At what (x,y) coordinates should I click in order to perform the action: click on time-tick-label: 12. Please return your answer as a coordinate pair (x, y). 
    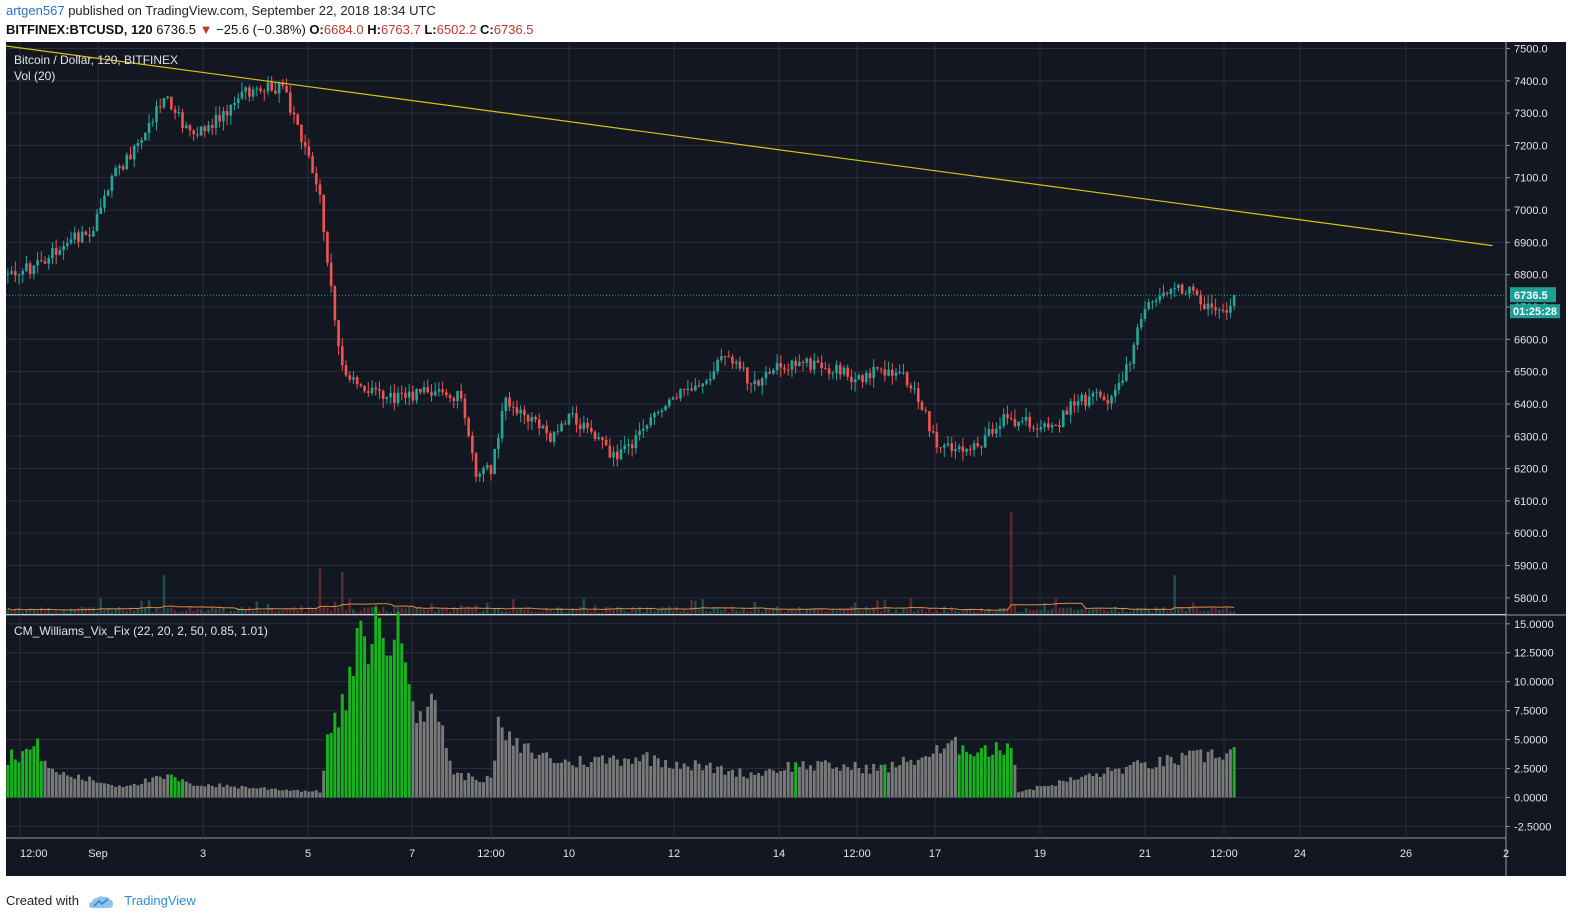
    Looking at the image, I should click on (674, 854).